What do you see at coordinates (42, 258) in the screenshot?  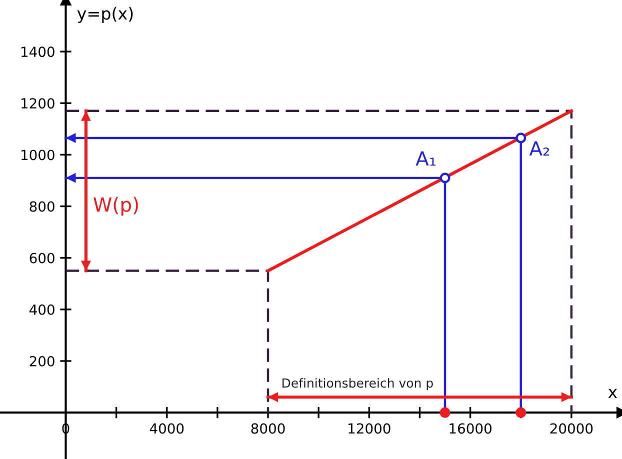 I see `y-tick-label: 600` at bounding box center [42, 258].